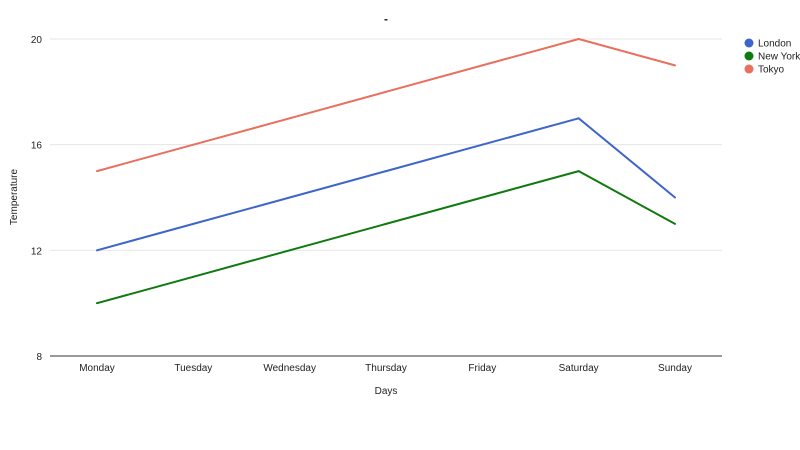 Image resolution: width=800 pixels, height=450 pixels. Describe the element at coordinates (193, 368) in the screenshot. I see `x-tick-label: Tuesday` at that location.